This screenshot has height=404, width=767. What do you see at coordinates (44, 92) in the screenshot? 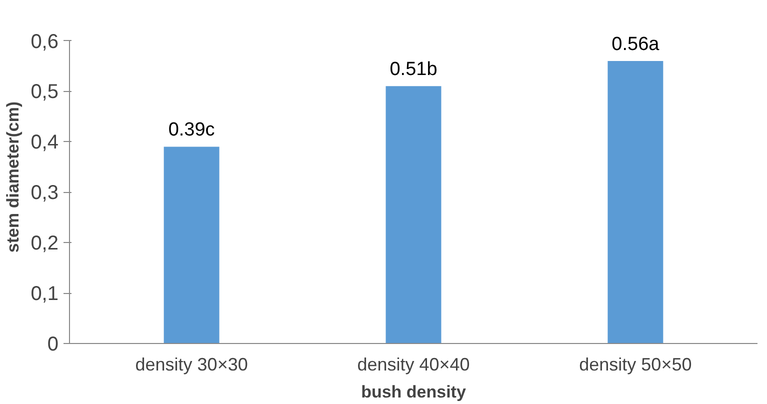
I see `y-tick-label: 0,5` at bounding box center [44, 92].